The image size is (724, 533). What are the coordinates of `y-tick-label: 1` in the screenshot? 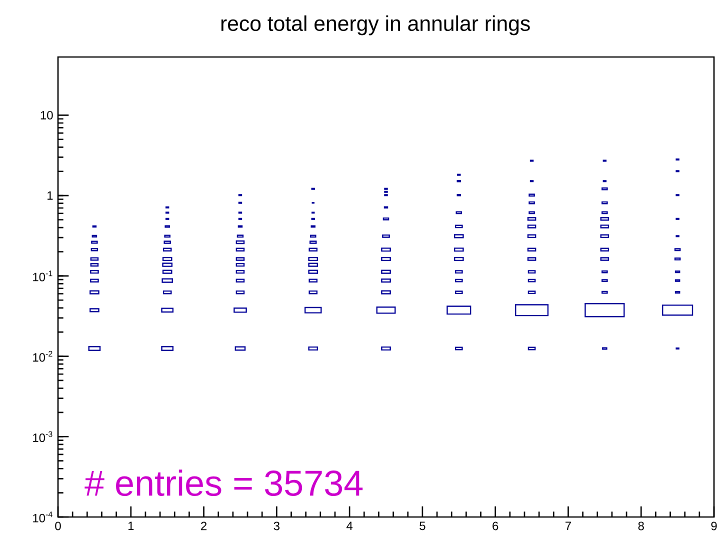 It's located at (50, 195).